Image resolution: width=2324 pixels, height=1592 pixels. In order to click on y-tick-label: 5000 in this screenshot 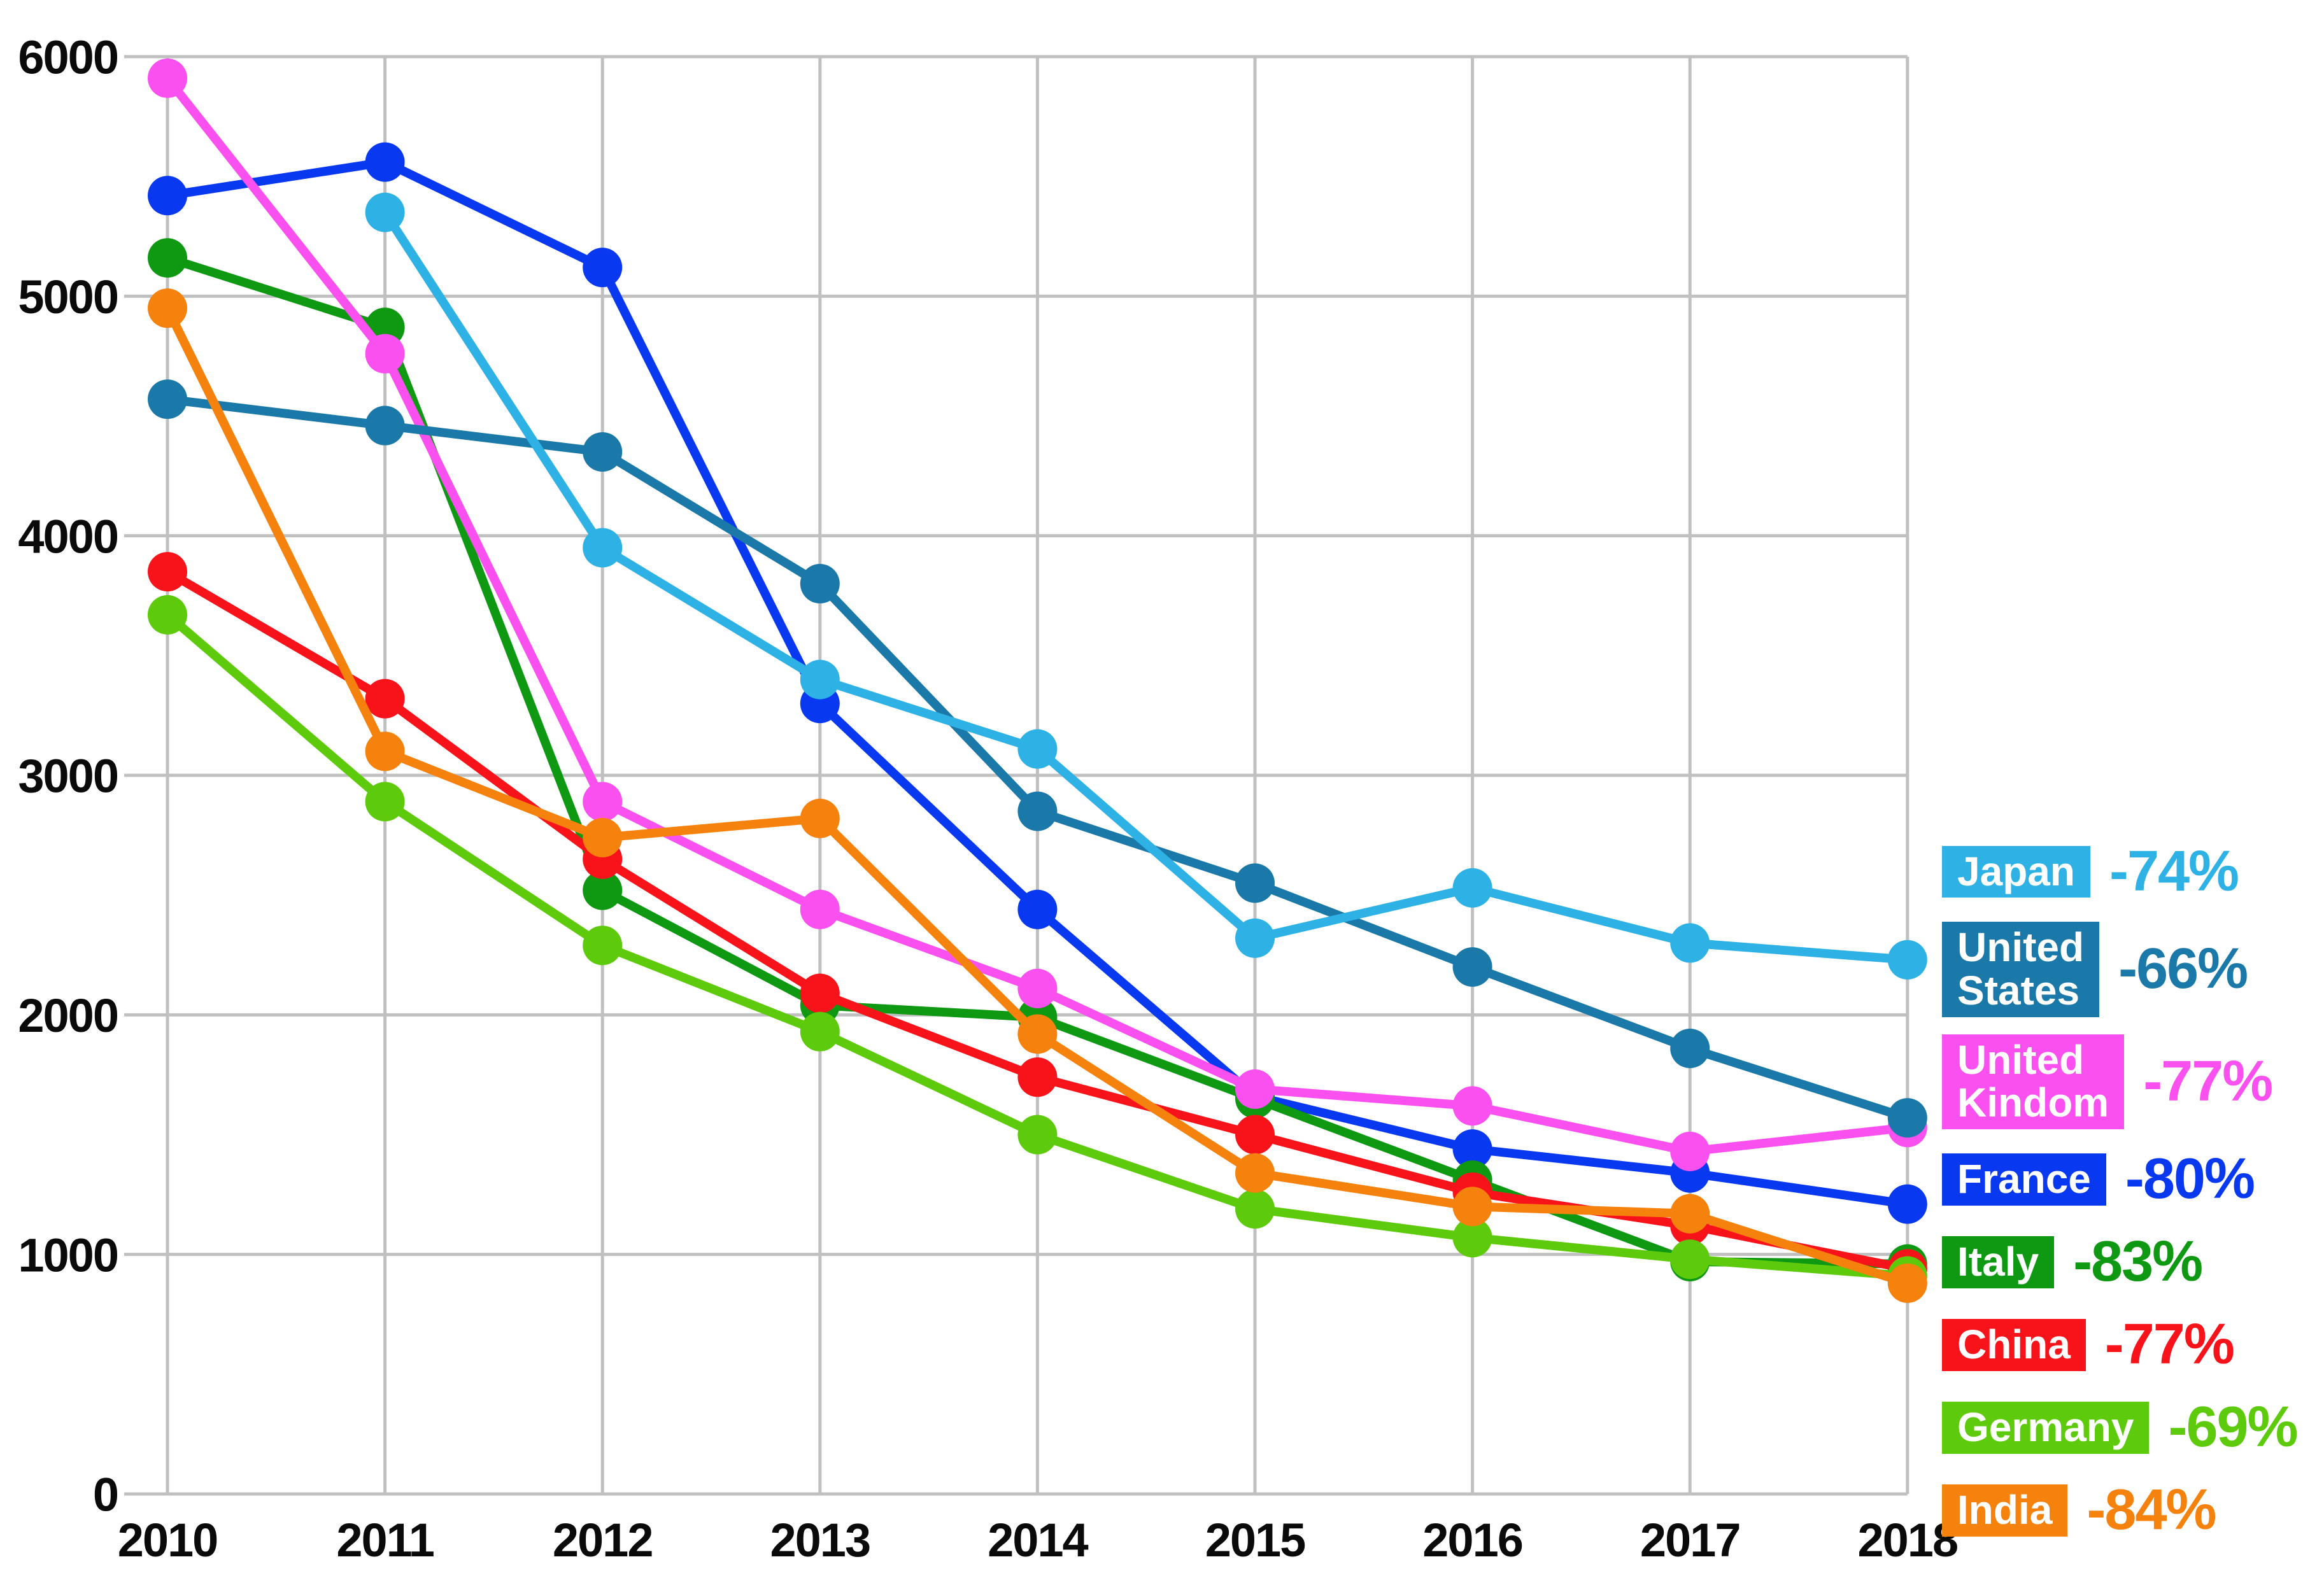, I will do `click(68, 297)`.